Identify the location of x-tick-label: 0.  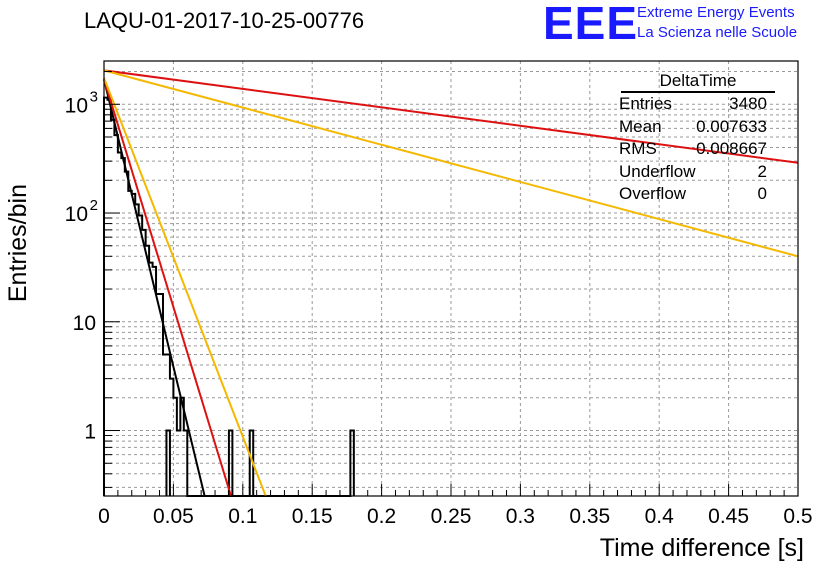
(104, 516).